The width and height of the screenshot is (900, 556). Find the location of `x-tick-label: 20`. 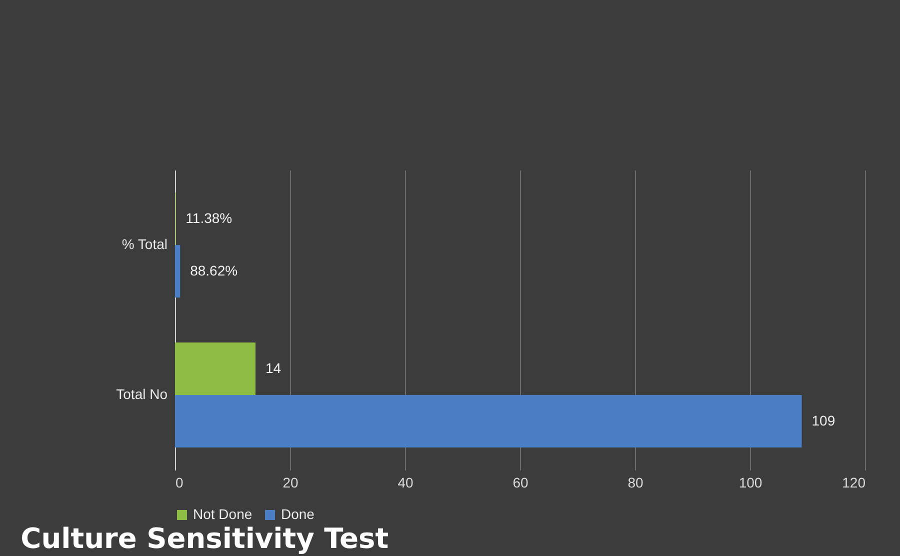

x-tick-label: 20 is located at coordinates (290, 482).